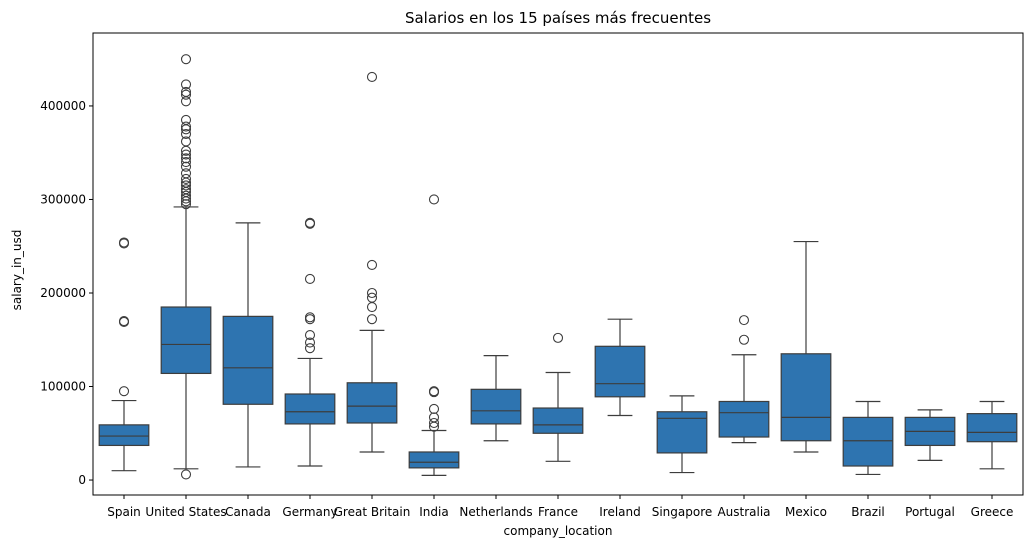  I want to click on box-group-greece, so click(992, 435).